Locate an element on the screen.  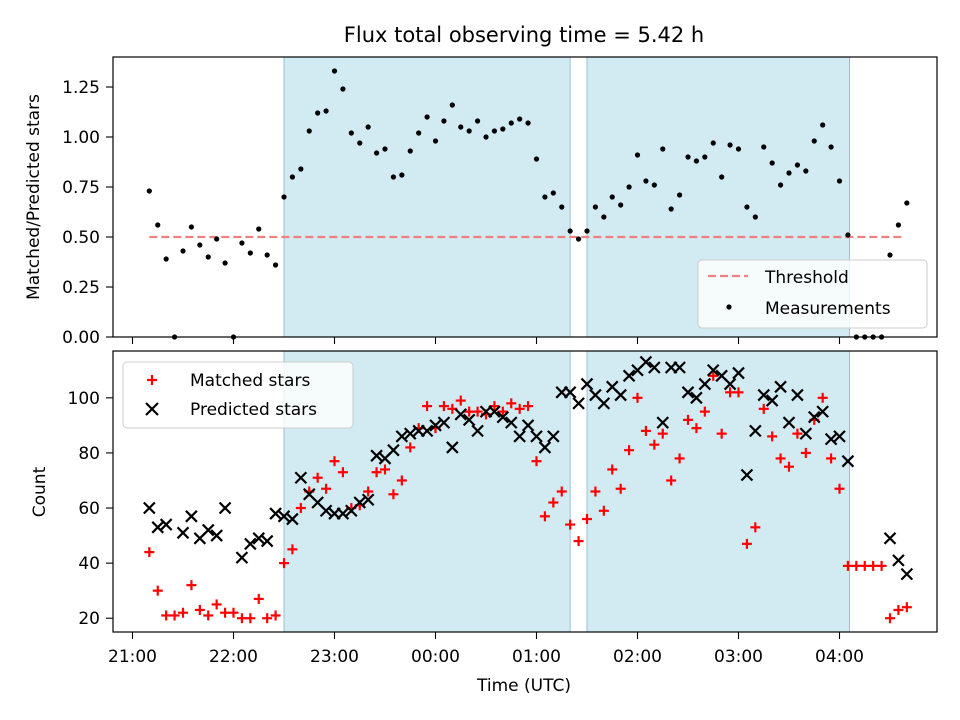
x-tick-label: 04:00 is located at coordinates (839, 657).